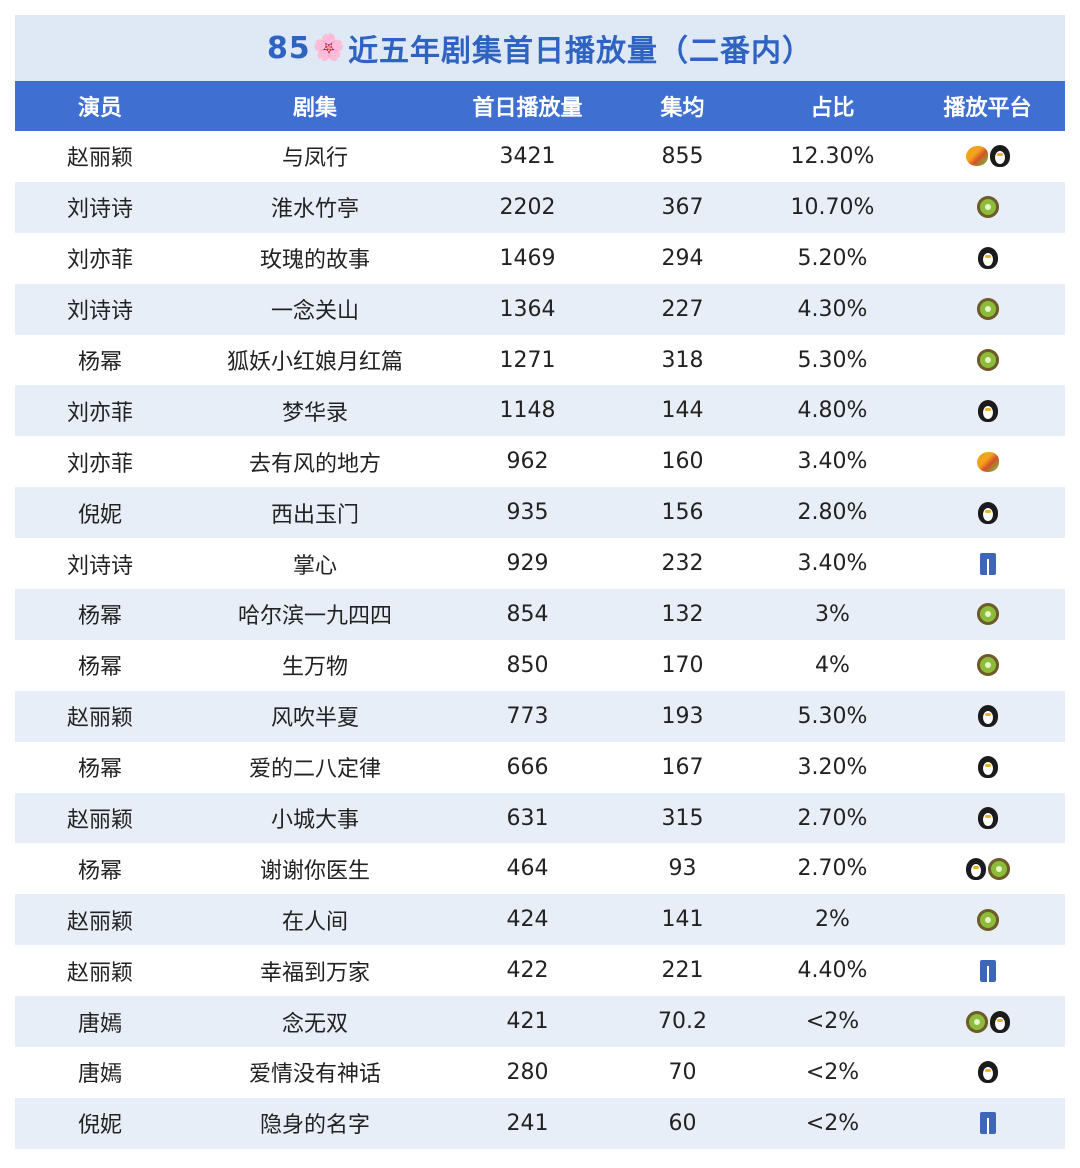  What do you see at coordinates (314, 413) in the screenshot?
I see `drama-cell: 梦华录` at bounding box center [314, 413].